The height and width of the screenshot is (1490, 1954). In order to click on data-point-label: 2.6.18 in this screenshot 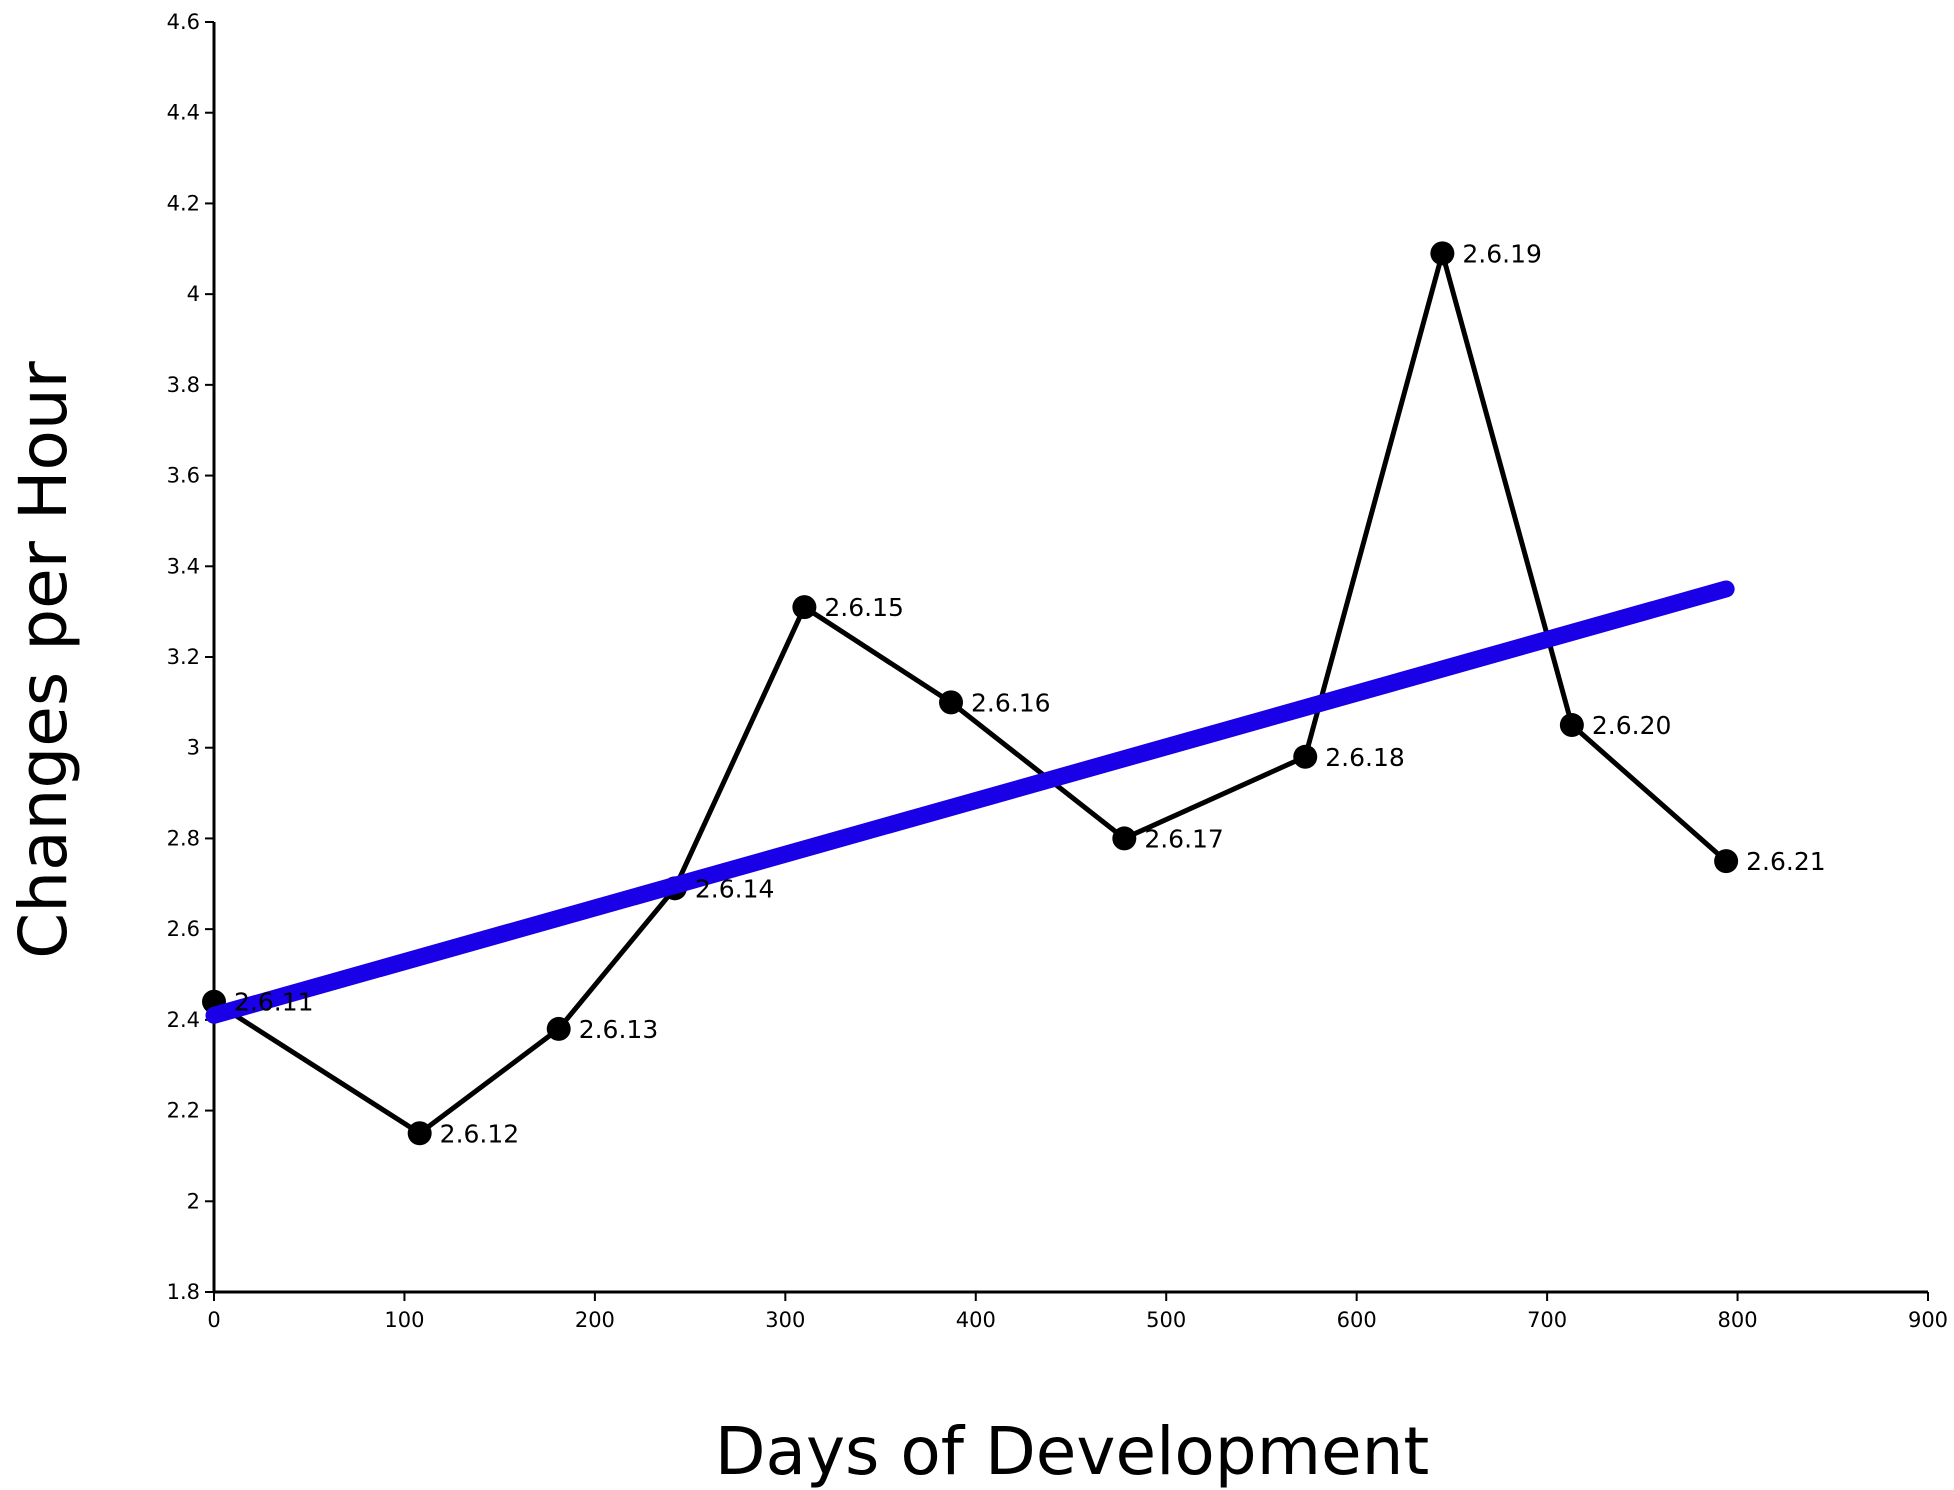, I will do `click(1365, 757)`.